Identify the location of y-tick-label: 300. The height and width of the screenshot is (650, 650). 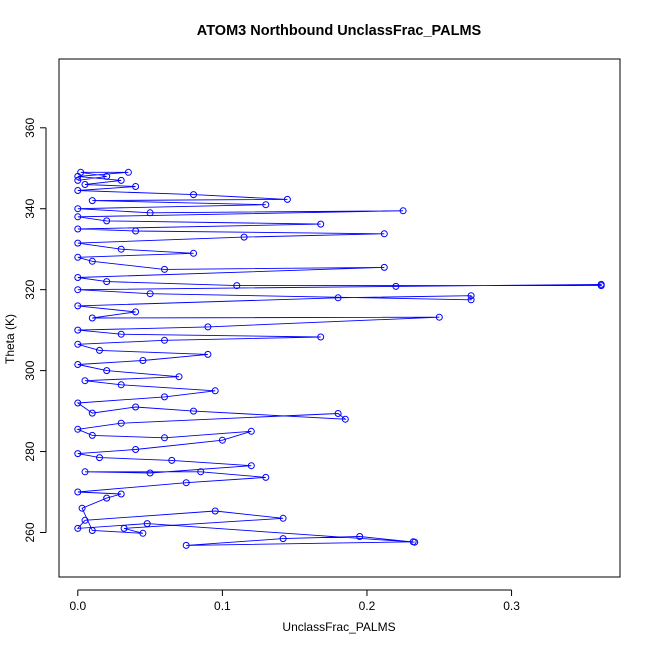
(30, 370).